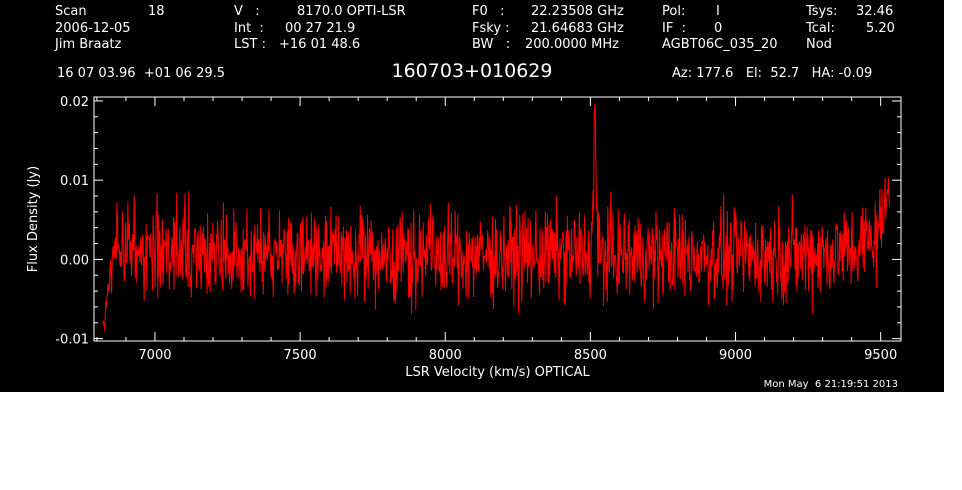  Describe the element at coordinates (772, 73) in the screenshot. I see `az-el-ha-readout: Az: 177.6 El: 52.7 HA: -0.09` at that location.